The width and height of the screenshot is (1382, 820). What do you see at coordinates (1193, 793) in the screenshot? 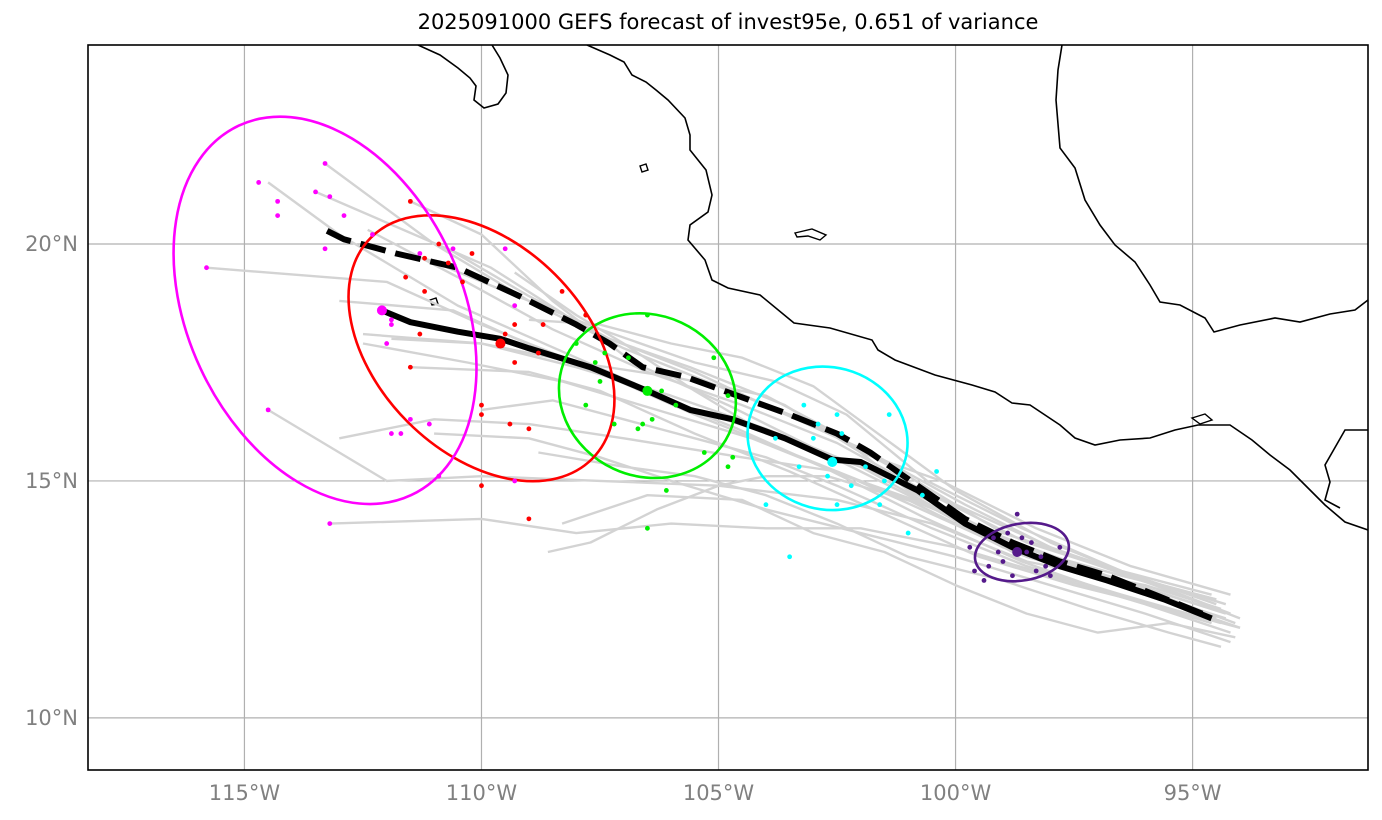
I see `lon-tick-label: 95°W` at bounding box center [1193, 793].